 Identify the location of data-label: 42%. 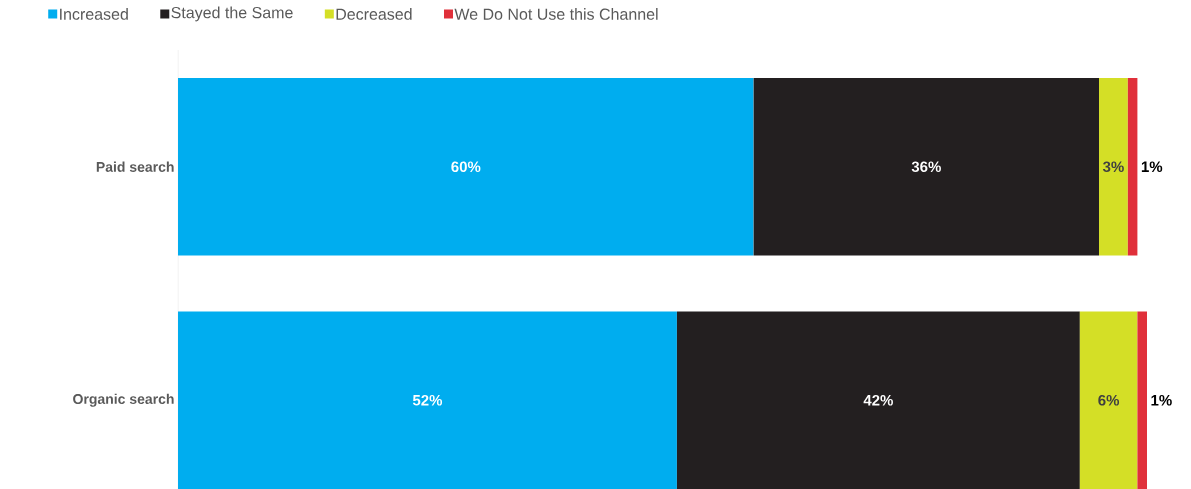
(878, 400).